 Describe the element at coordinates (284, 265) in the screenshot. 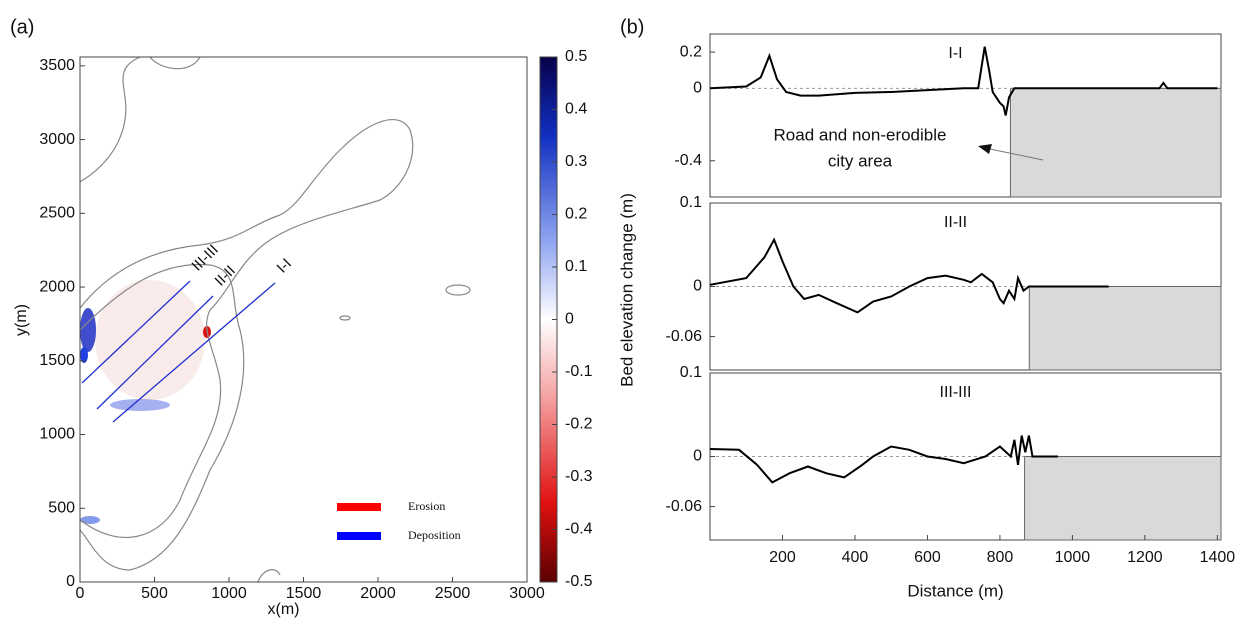

I see `section-label: I-I` at that location.